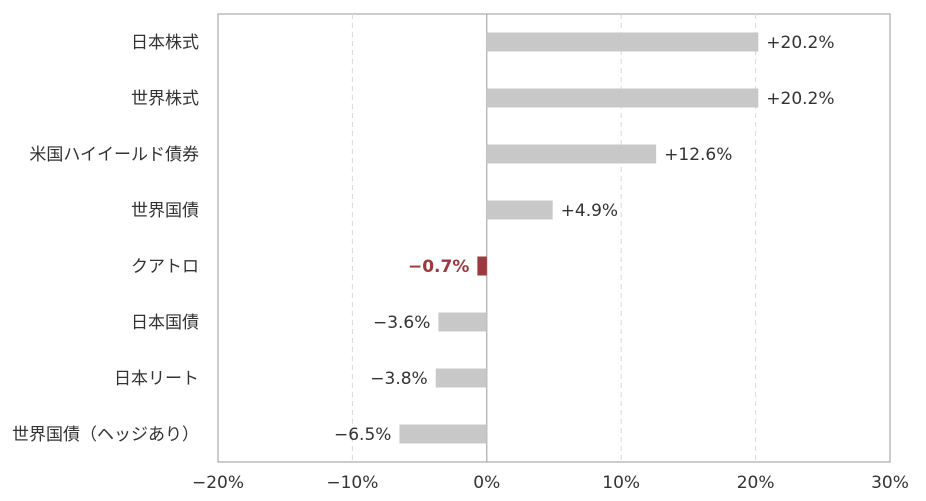 This screenshot has width=926, height=501. Describe the element at coordinates (621, 483) in the screenshot. I see `x-tick-label: 10%` at that location.